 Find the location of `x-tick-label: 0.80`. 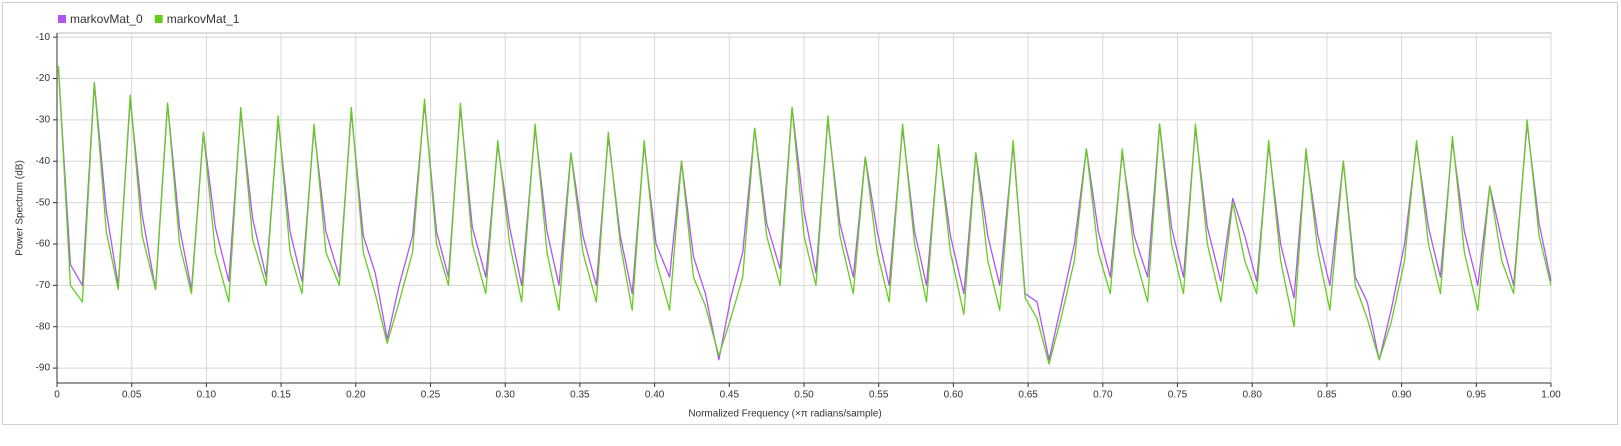

x-tick-label: 0.80 is located at coordinates (1252, 395).